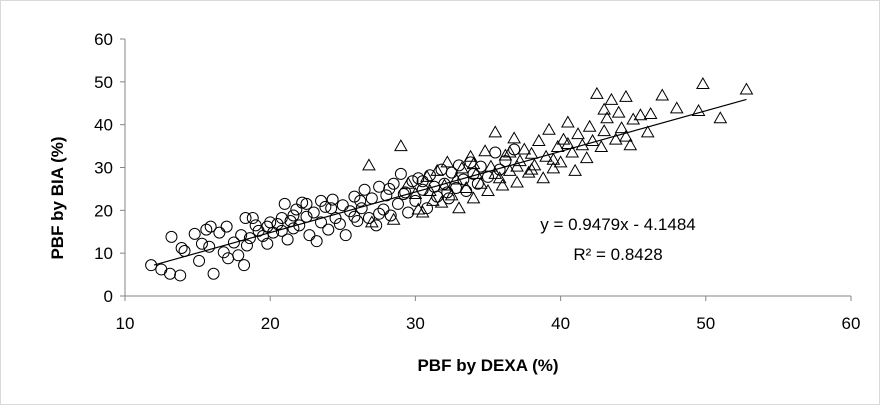 This screenshot has height=409, width=880. Describe the element at coordinates (617, 224) in the screenshot. I see `equation-annotation: y = 0.9479x - 4.1484` at that location.